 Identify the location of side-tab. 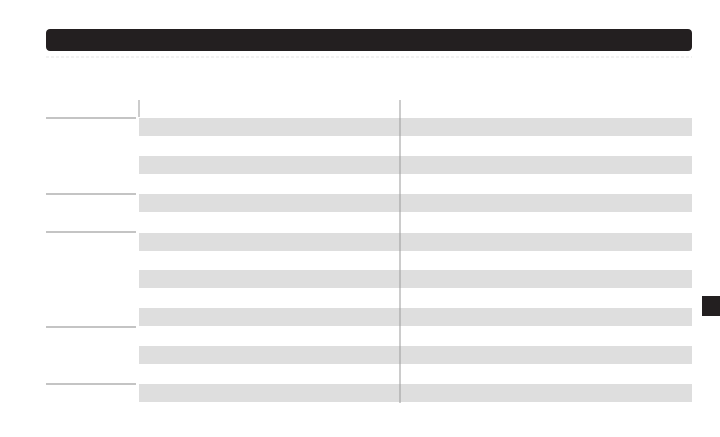
(711, 306).